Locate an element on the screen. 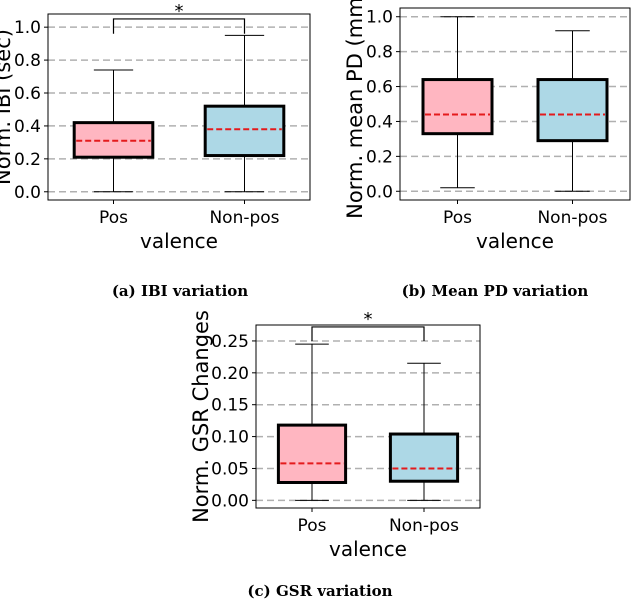  caption-c: (c) GSR variation is located at coordinates (320, 591).